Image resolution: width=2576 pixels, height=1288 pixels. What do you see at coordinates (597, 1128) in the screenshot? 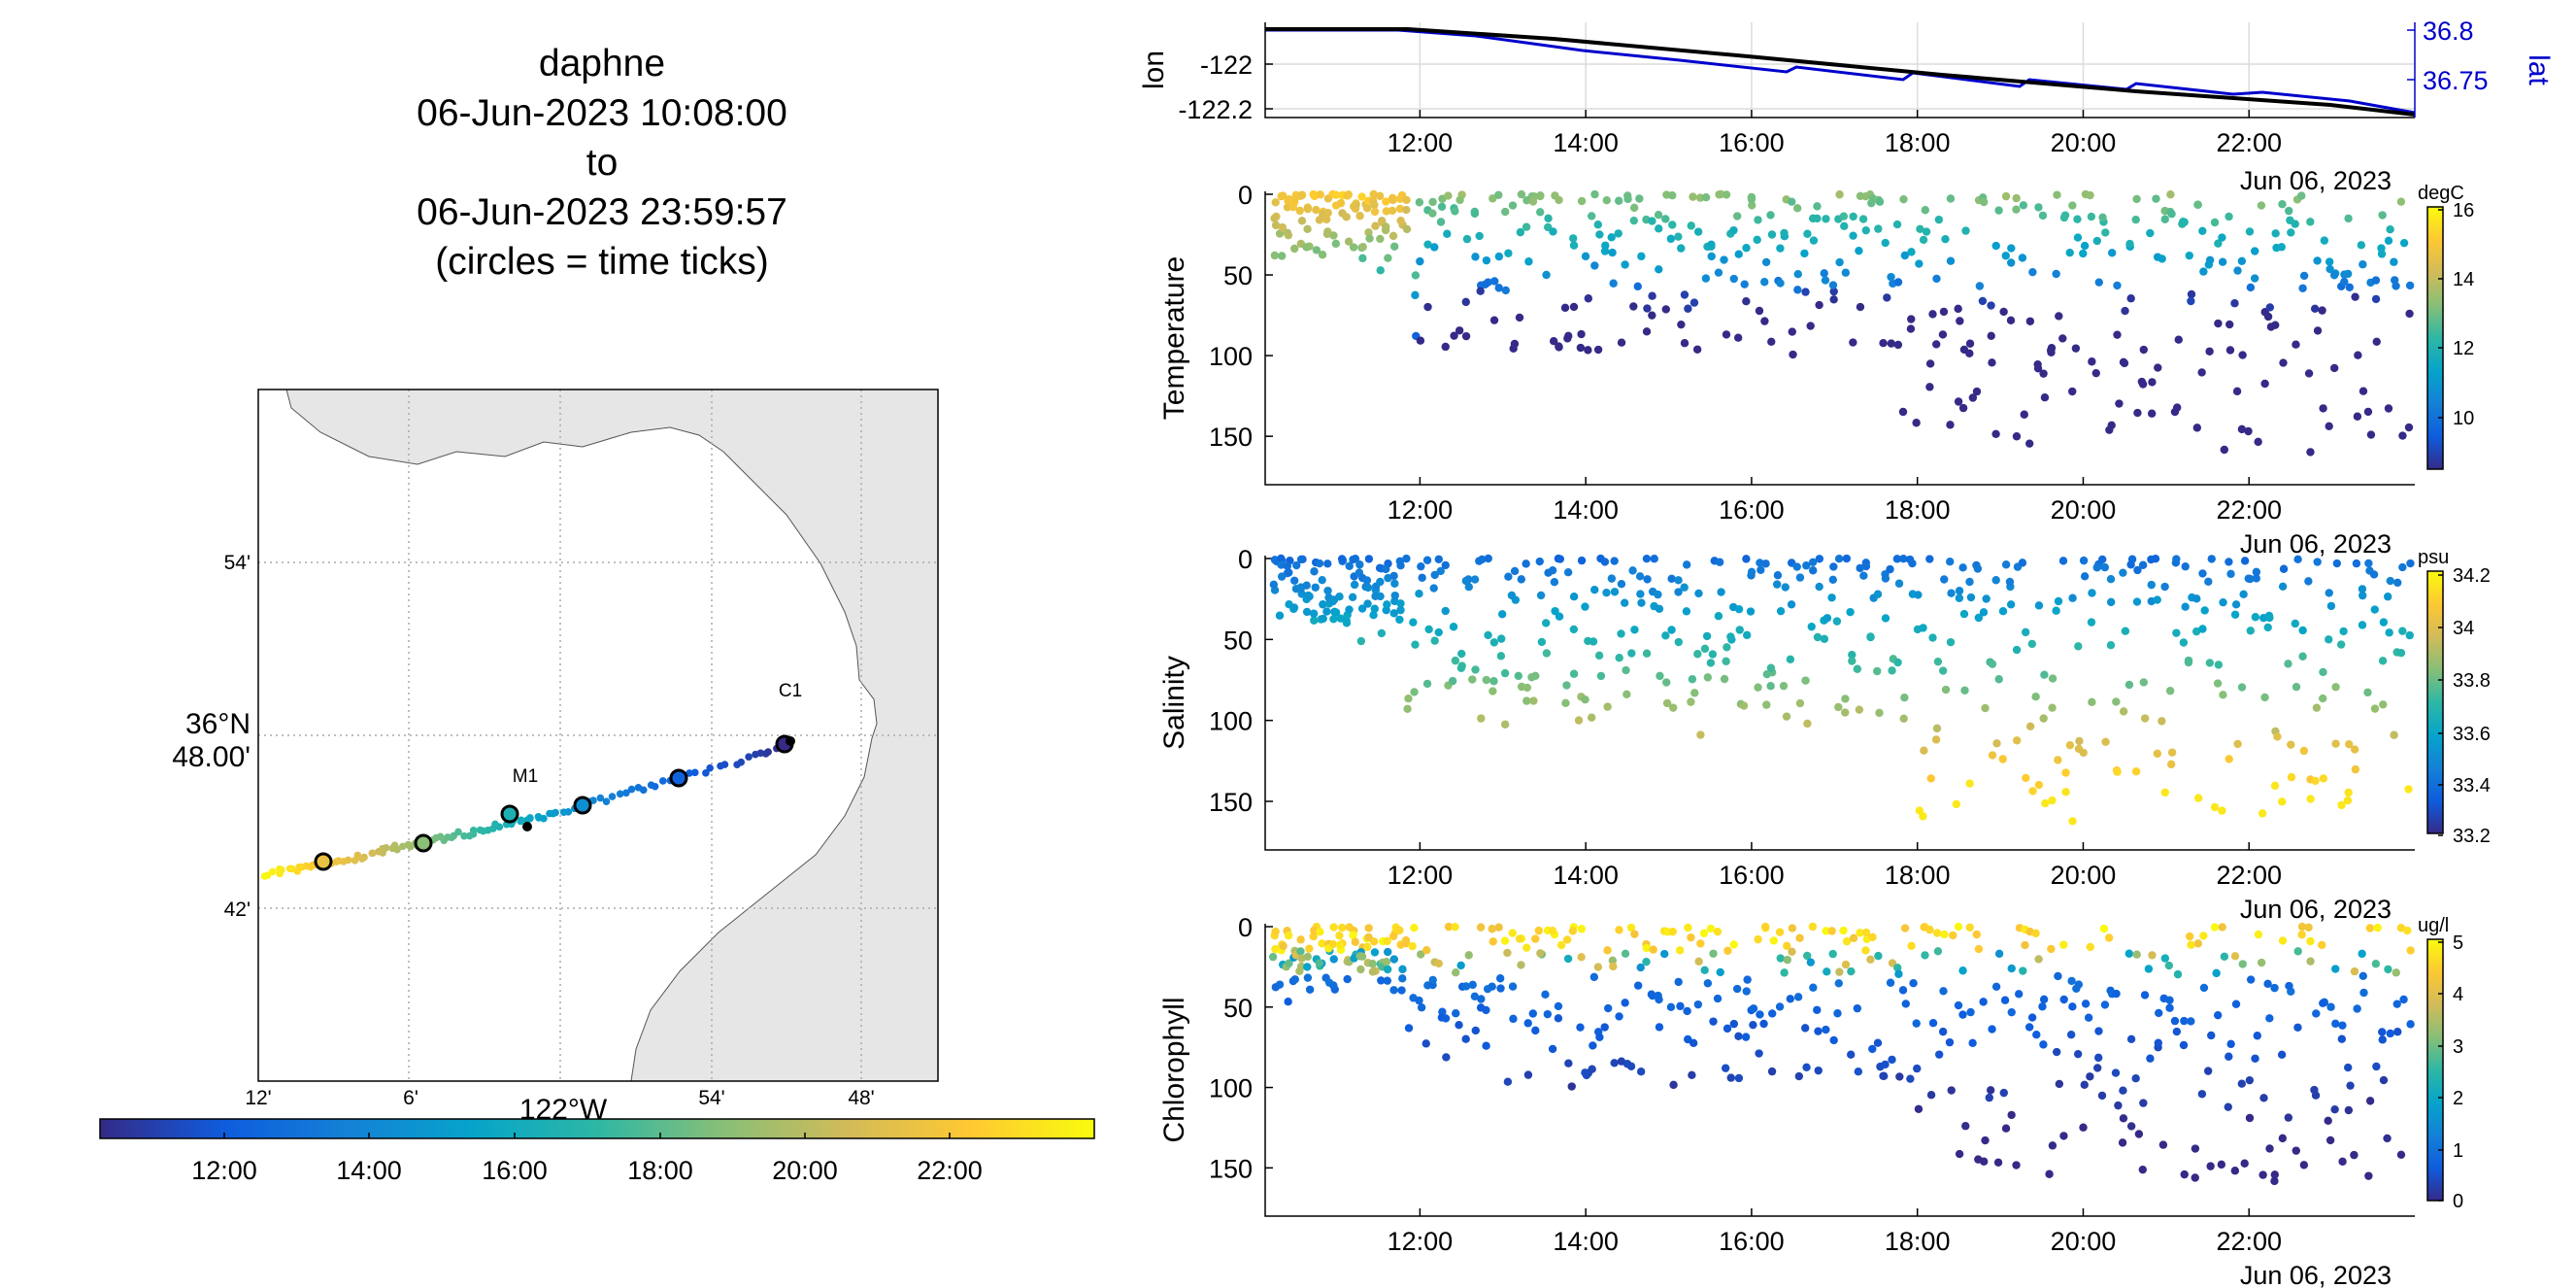
I see `time-colorbar` at bounding box center [597, 1128].